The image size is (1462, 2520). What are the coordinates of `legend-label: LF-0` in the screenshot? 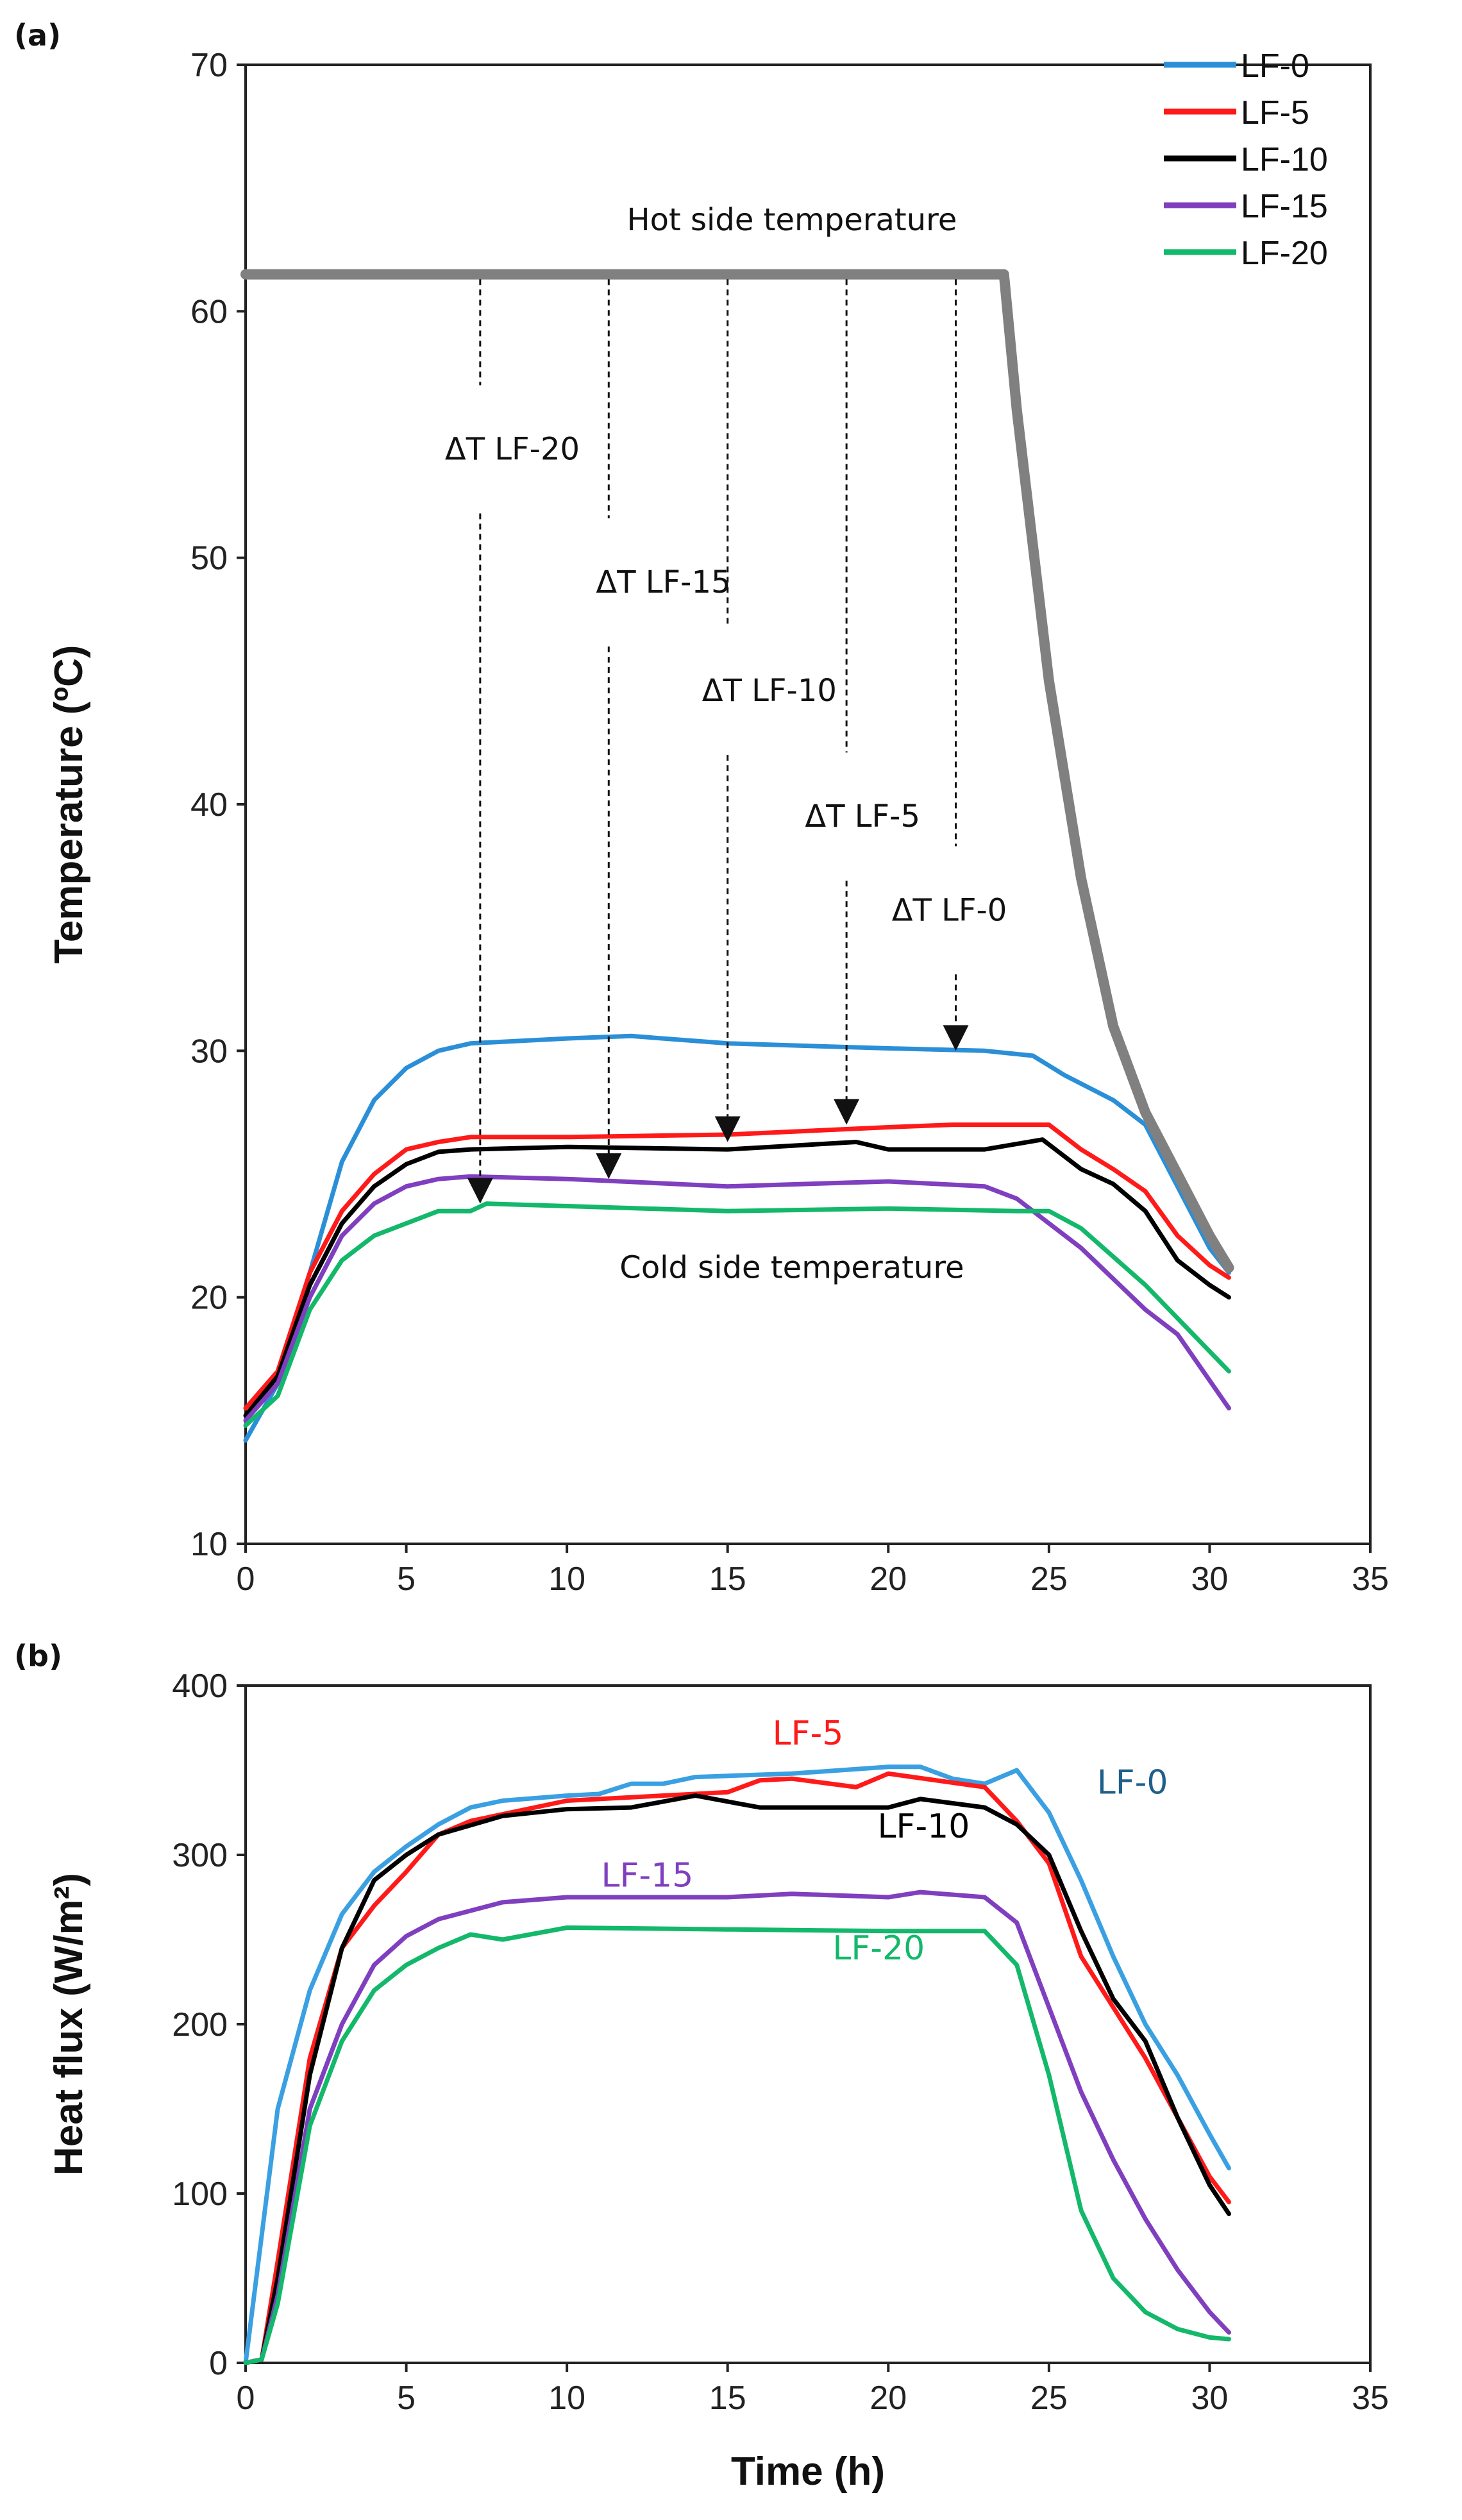 It's located at (1275, 66).